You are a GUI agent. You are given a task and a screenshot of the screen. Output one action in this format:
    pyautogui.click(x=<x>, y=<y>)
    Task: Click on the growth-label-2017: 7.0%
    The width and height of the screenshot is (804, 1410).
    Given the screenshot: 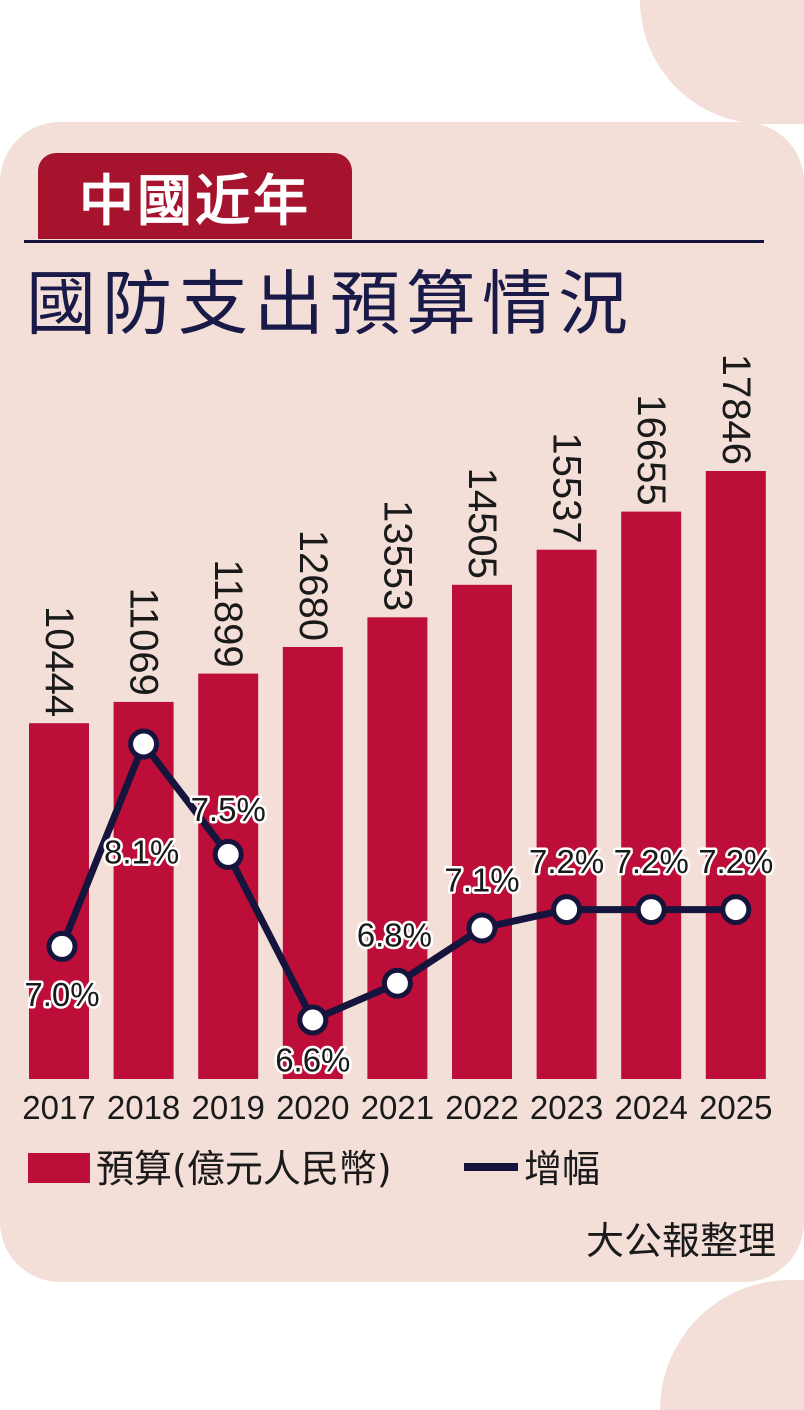 What is the action you would take?
    pyautogui.click(x=61, y=994)
    